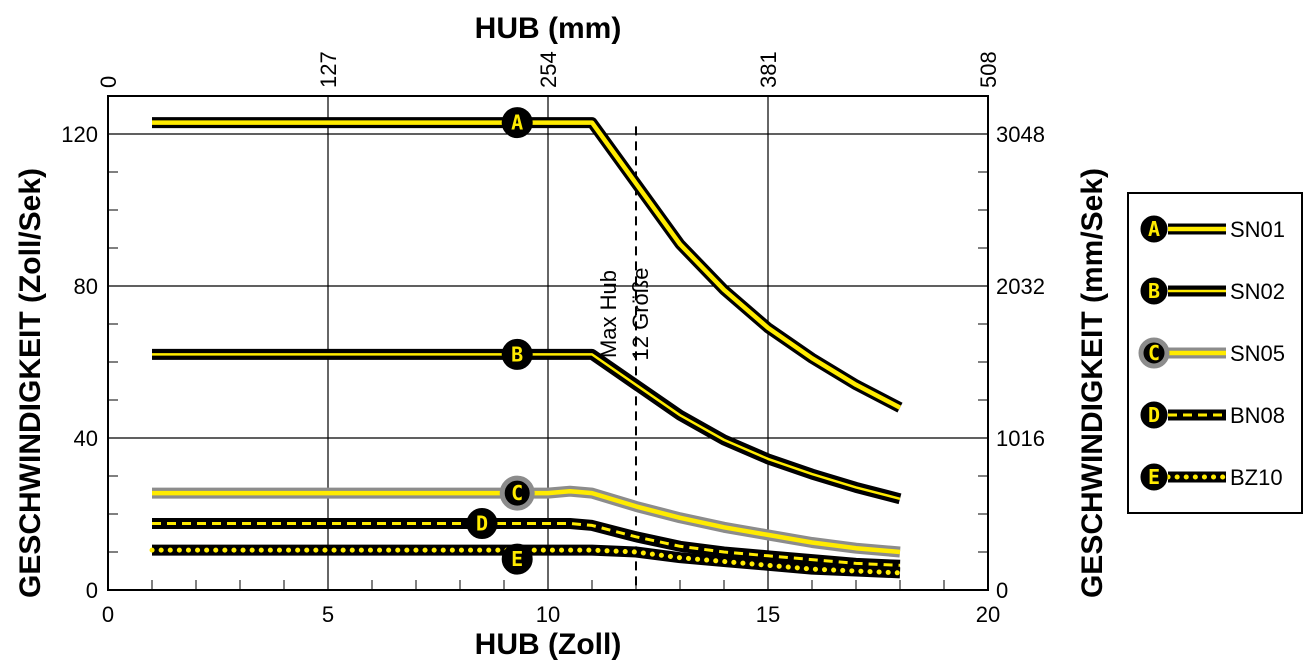 The height and width of the screenshot is (666, 1307). I want to click on x2-tick-label: 0, so click(108, 82).